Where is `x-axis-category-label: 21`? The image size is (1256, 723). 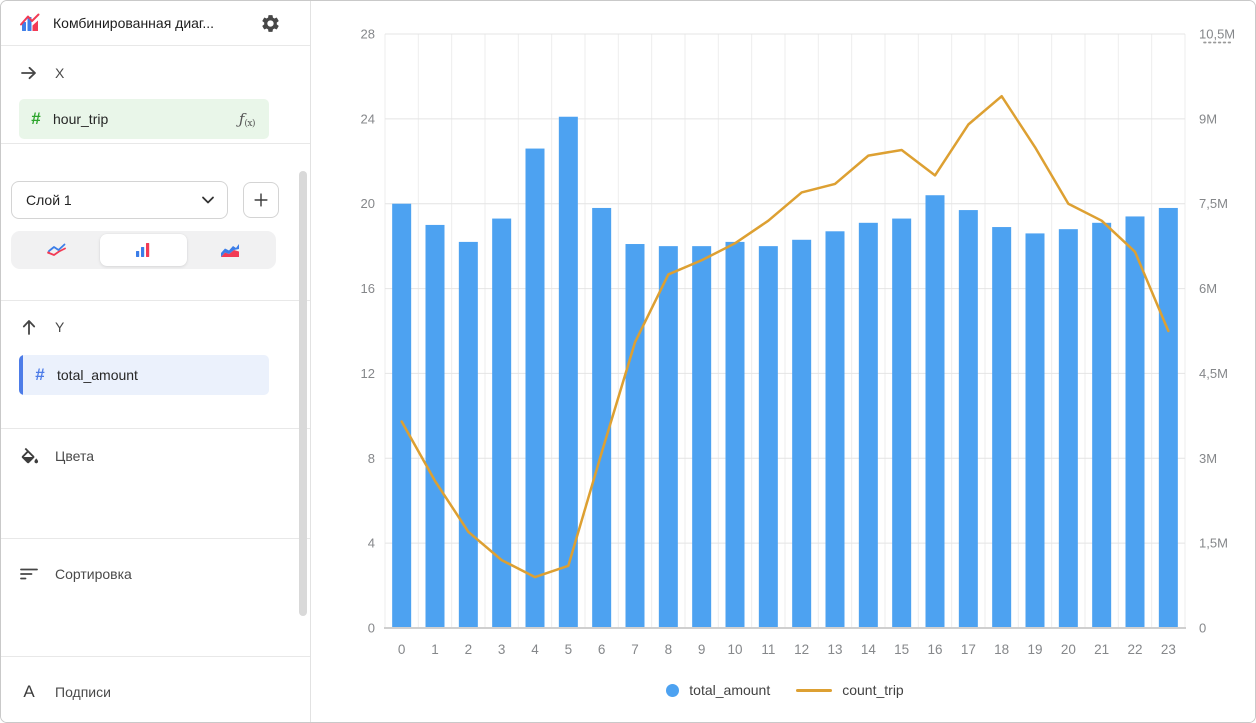
x-axis-category-label: 21 is located at coordinates (1101, 649).